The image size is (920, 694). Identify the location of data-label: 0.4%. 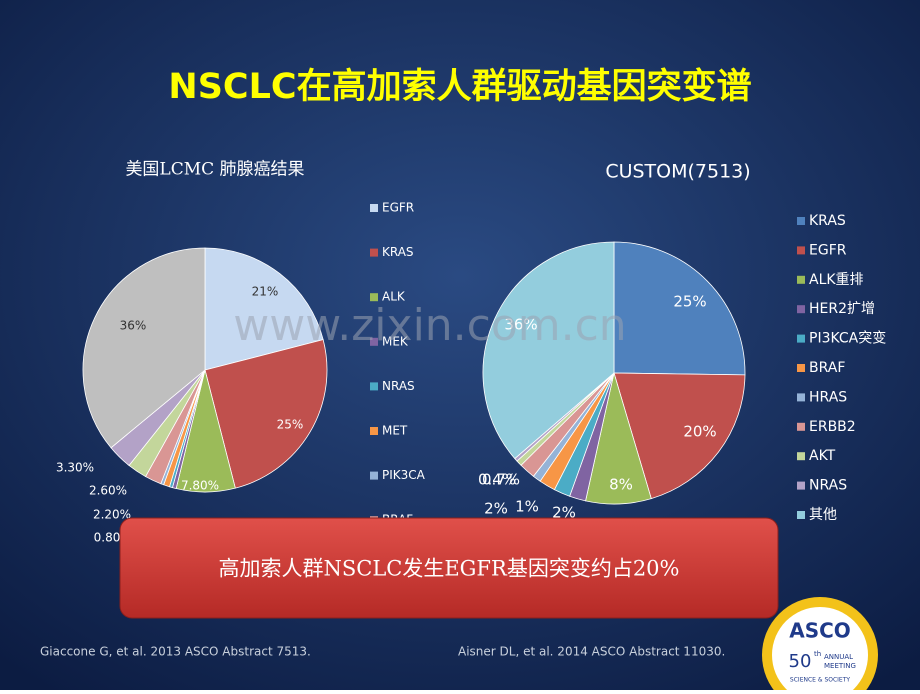
(497, 480).